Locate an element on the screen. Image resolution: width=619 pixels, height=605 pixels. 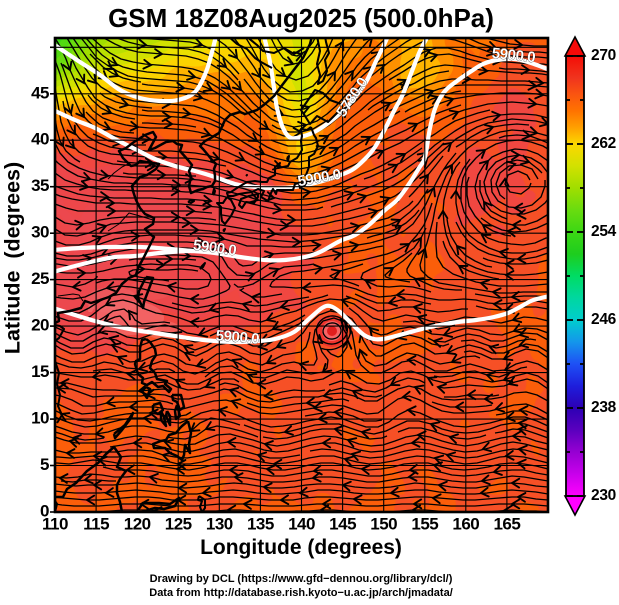
svg-text: 135 is located at coordinates (260, 524).